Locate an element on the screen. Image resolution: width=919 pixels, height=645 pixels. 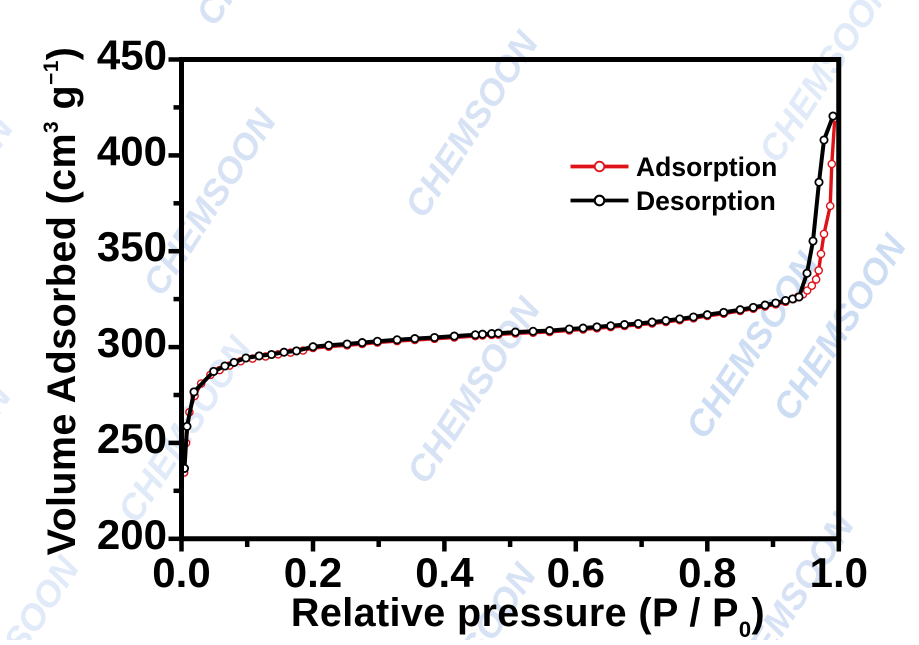
svg-text: 1.0 is located at coordinates (839, 572).